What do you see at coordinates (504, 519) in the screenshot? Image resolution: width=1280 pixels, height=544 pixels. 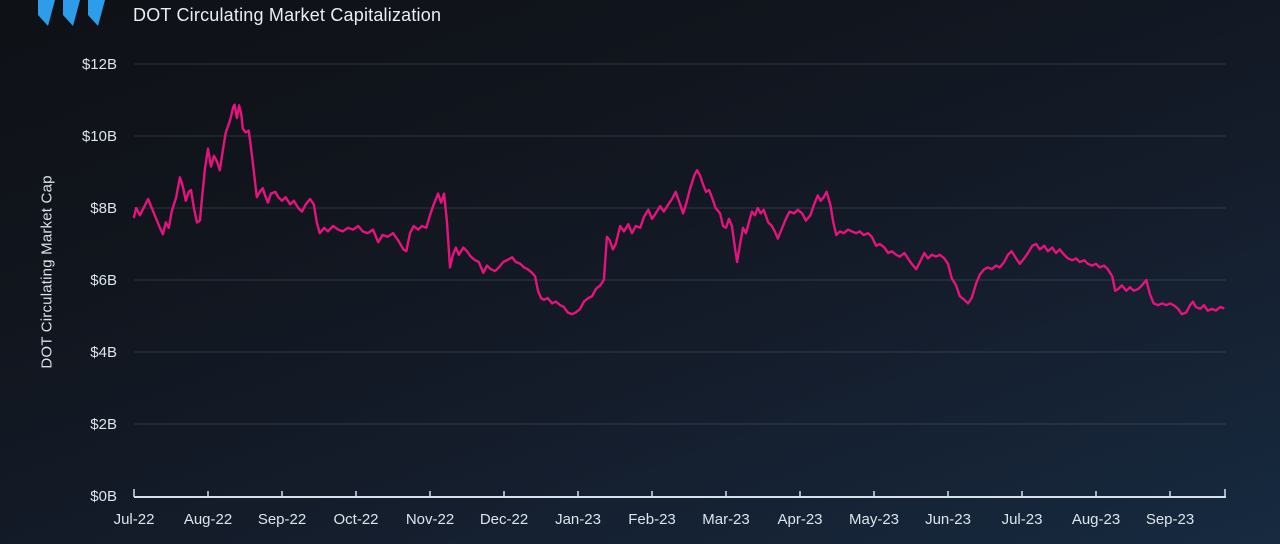 I see `x-tick-label-Dec-22: Dec-22` at bounding box center [504, 519].